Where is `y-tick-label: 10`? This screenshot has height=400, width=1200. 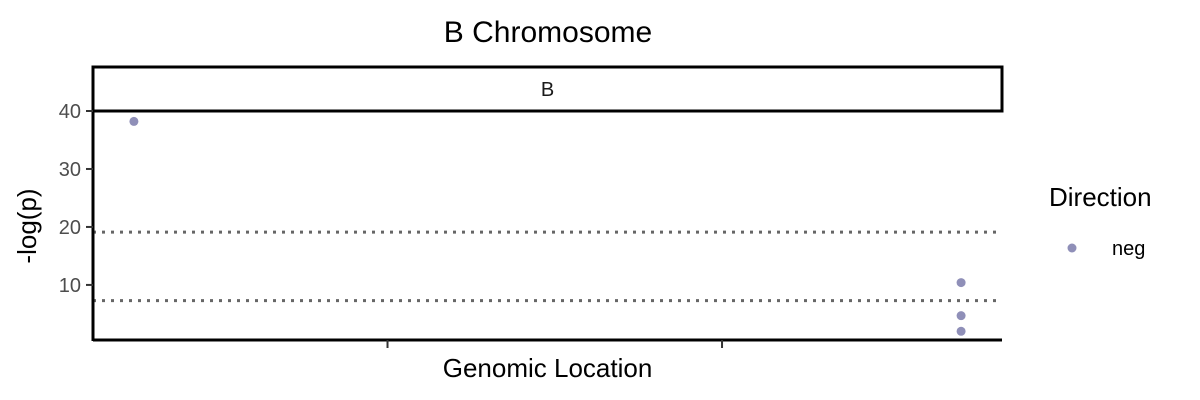 y-tick-label: 10 is located at coordinates (70, 286).